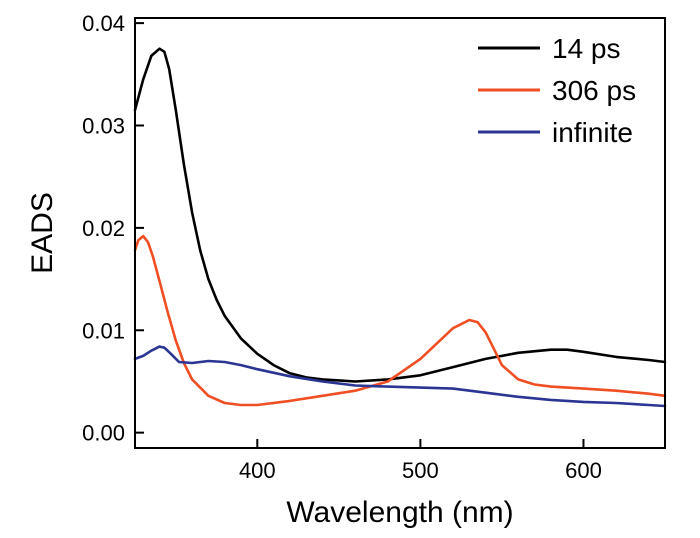 This screenshot has height=538, width=700. I want to click on legend: 14 ps 306 ps infinite, so click(557, 90).